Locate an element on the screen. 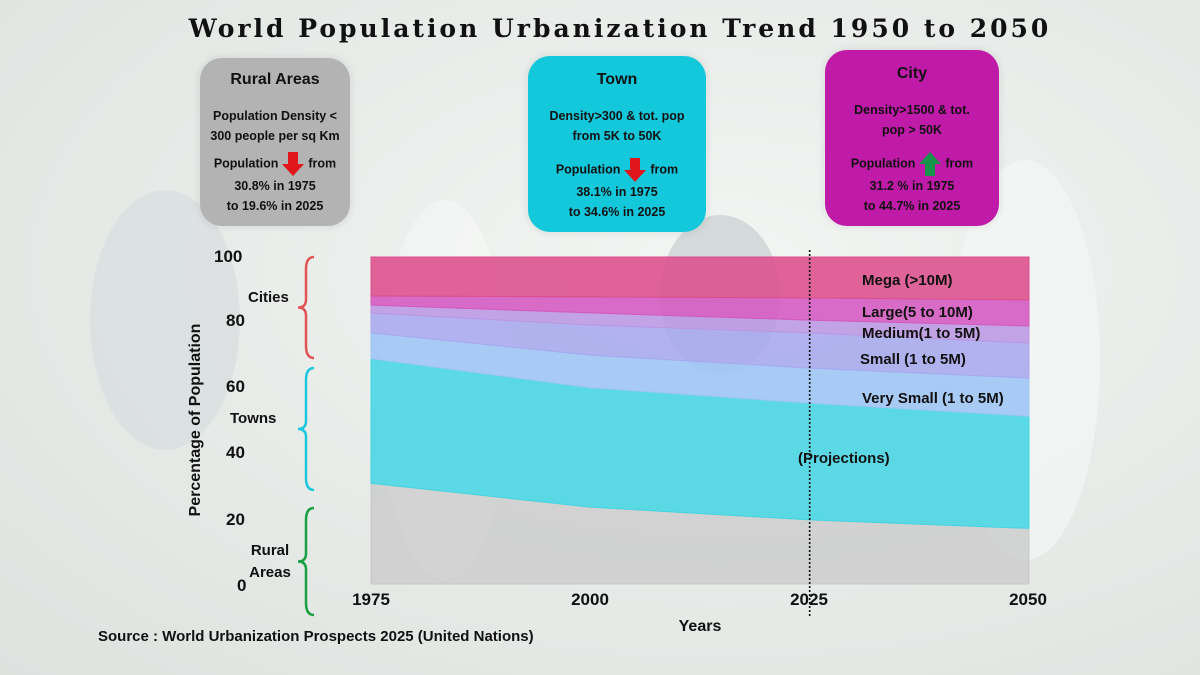 The height and width of the screenshot is (675, 1200). y-tick: 0 is located at coordinates (242, 585).